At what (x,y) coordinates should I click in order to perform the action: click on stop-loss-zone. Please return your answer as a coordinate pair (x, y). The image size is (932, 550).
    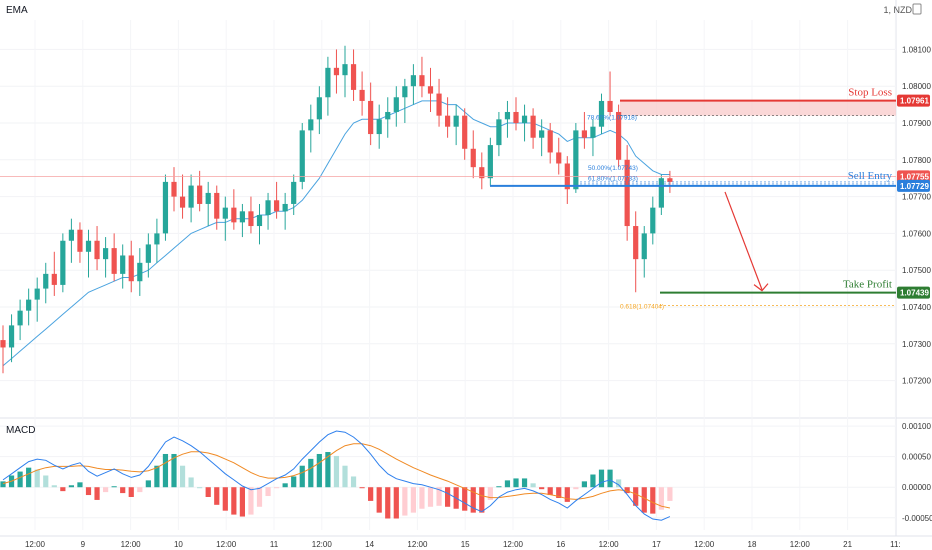
    Looking at the image, I should click on (758, 108).